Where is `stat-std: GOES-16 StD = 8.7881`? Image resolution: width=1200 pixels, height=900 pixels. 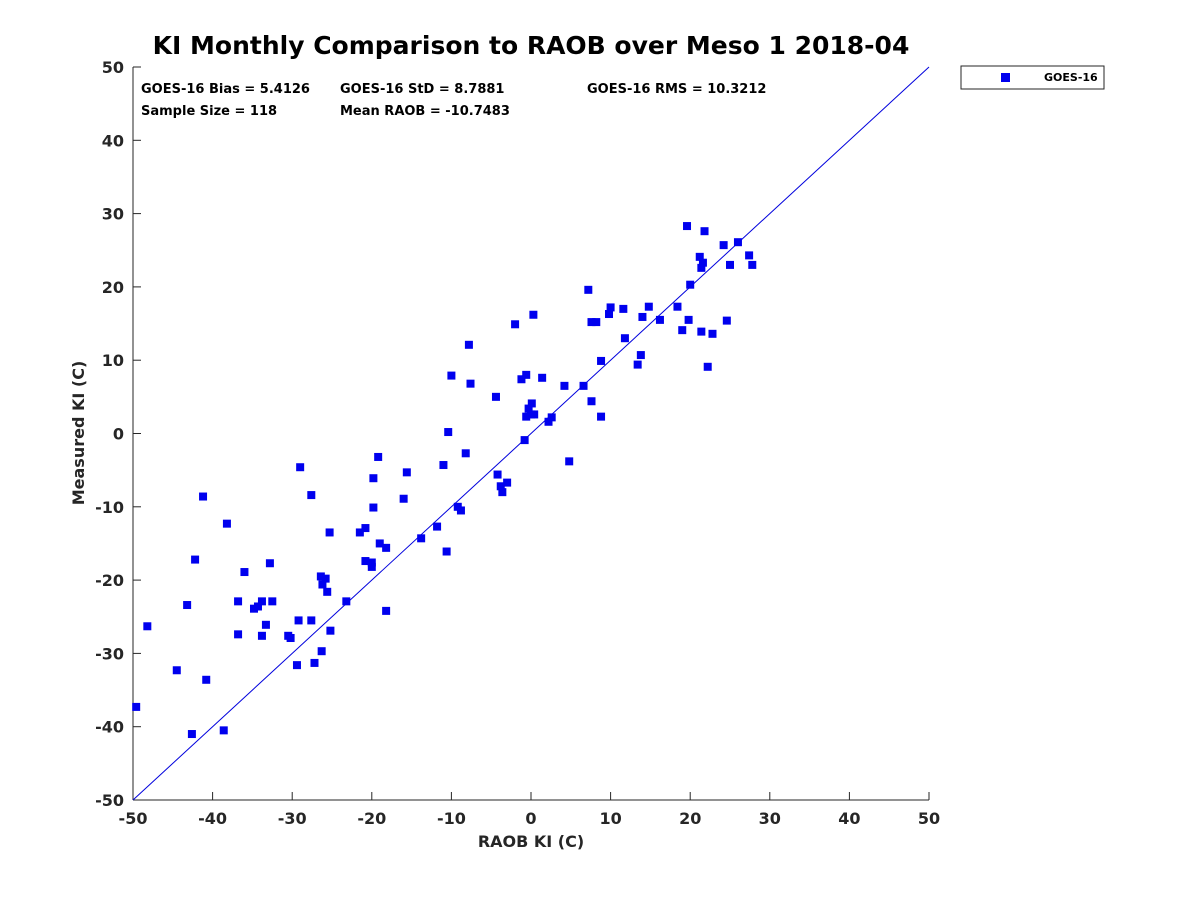
stat-std: GOES-16 StD = 8.7881 is located at coordinates (422, 89).